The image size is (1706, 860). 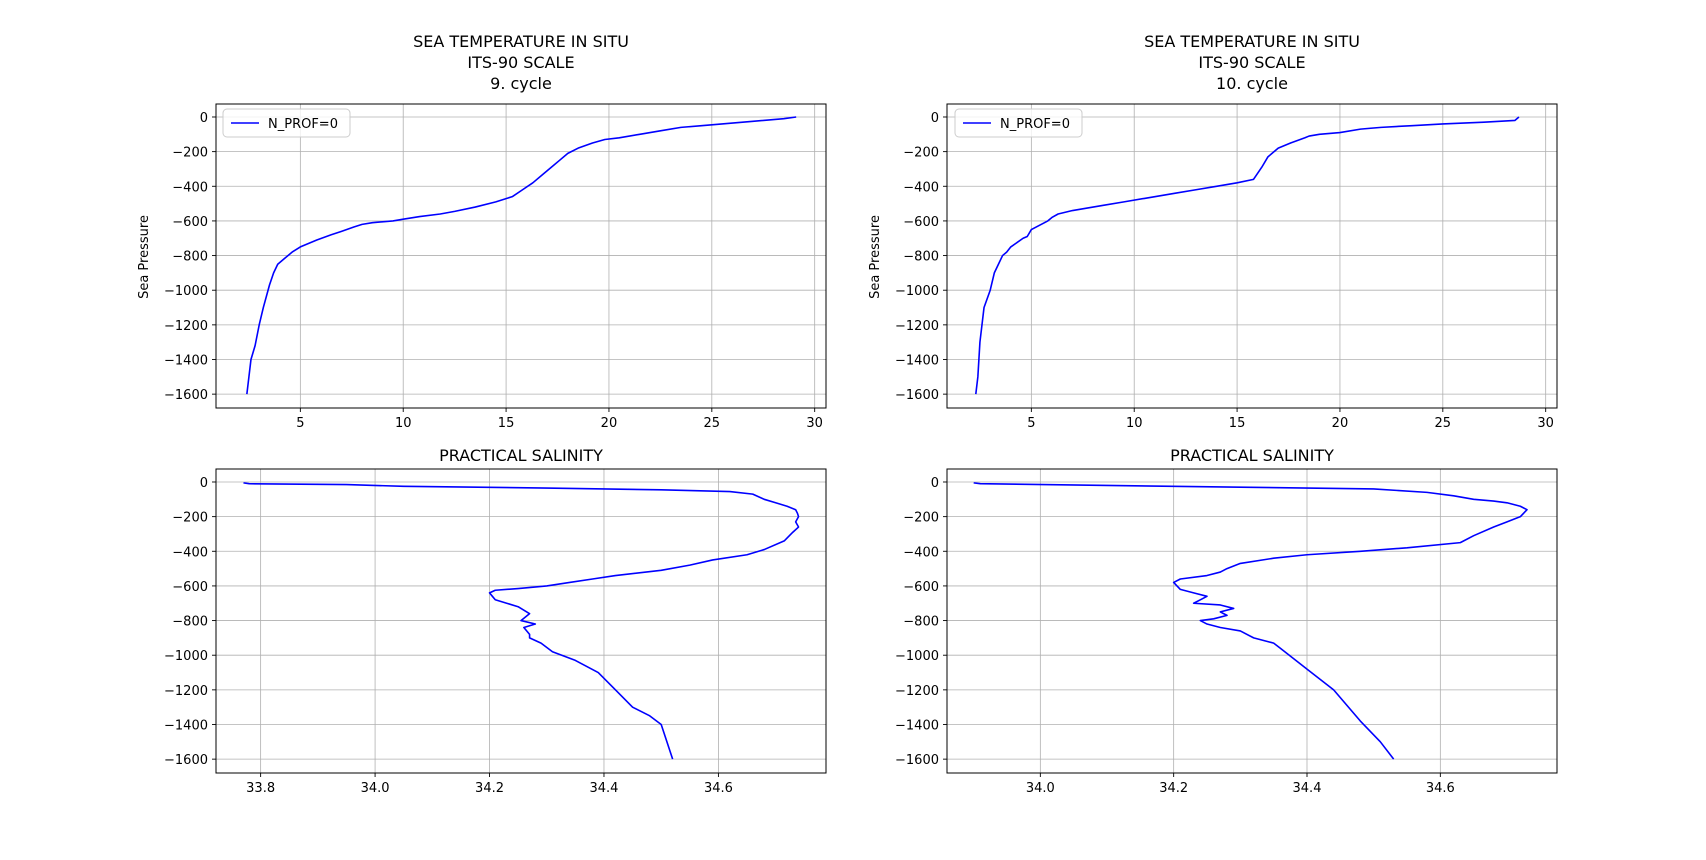 I want to click on chart-title-line-3: 9. cycle, so click(x=521, y=83).